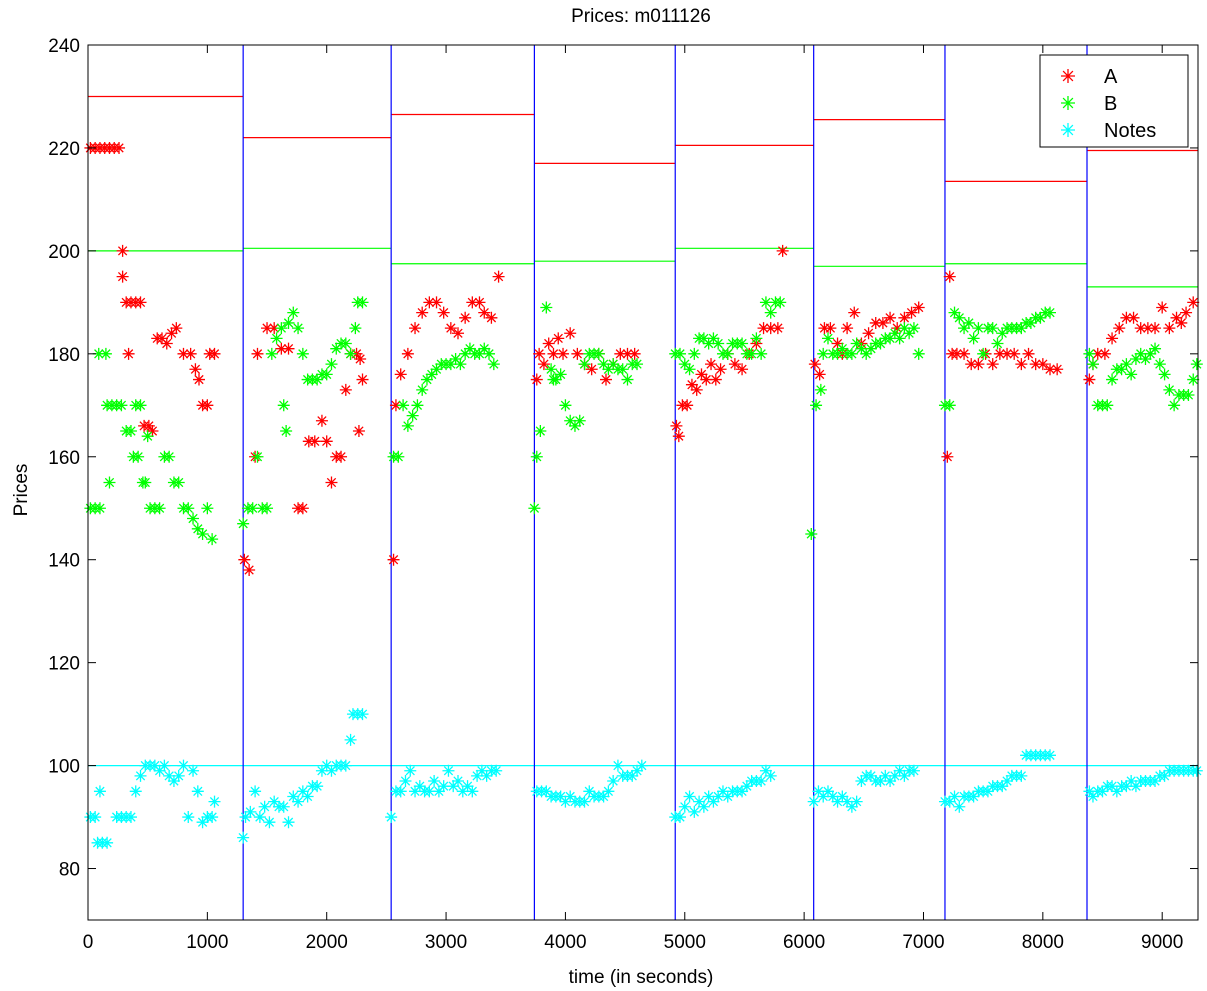 This screenshot has width=1207, height=991. What do you see at coordinates (1068, 76) in the screenshot?
I see `legend-marker-a` at bounding box center [1068, 76].